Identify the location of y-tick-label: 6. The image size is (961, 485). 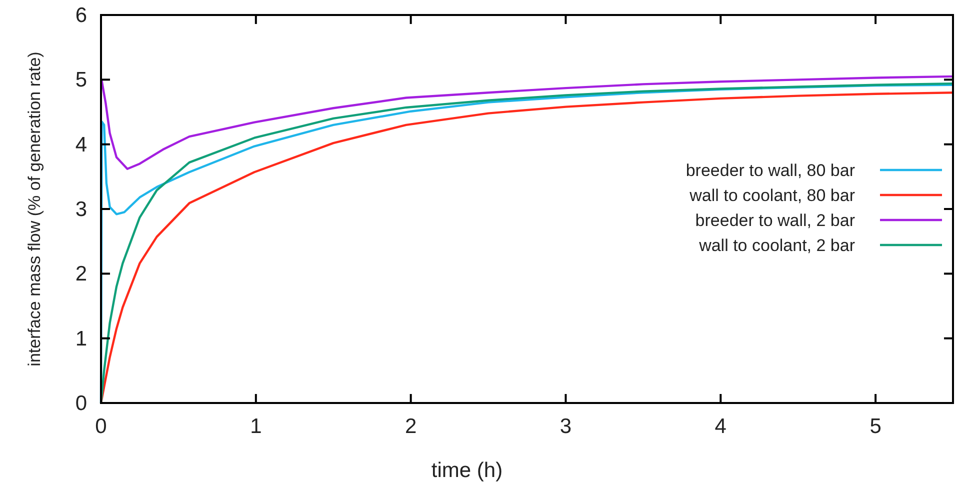
(81, 15).